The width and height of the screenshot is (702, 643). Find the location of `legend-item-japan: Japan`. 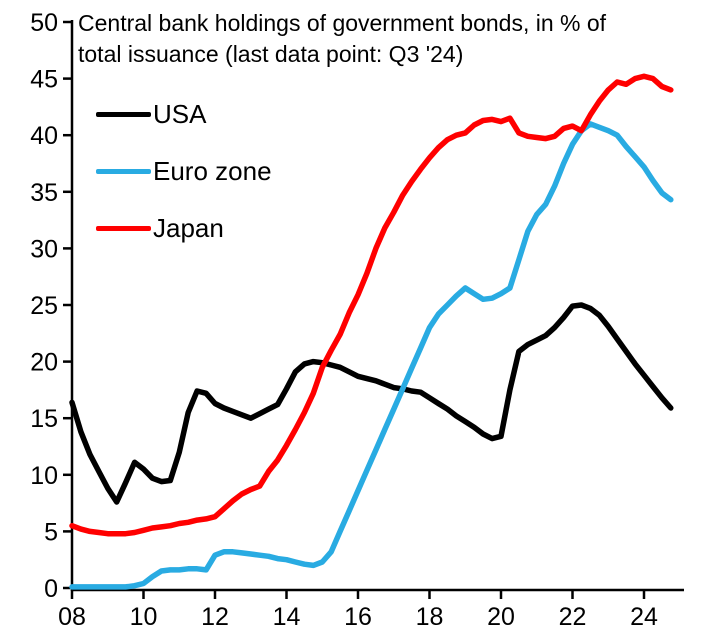

legend-item-japan: Japan is located at coordinates (226, 228).